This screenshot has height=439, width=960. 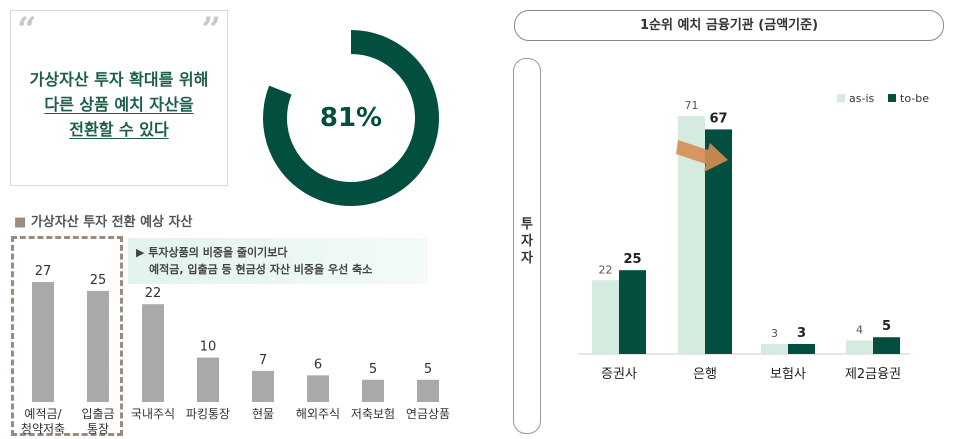 I want to click on left-section-title-text: 가상자산 투자 전환 예상 자산, so click(x=111, y=222).